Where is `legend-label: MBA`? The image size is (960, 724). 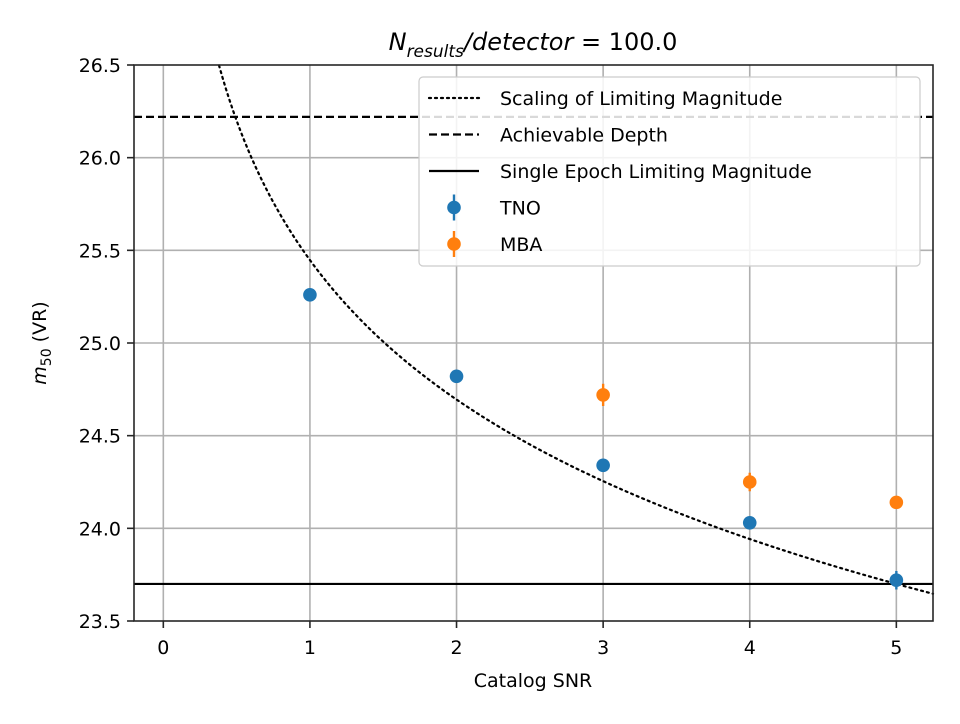 legend-label: MBA is located at coordinates (521, 245).